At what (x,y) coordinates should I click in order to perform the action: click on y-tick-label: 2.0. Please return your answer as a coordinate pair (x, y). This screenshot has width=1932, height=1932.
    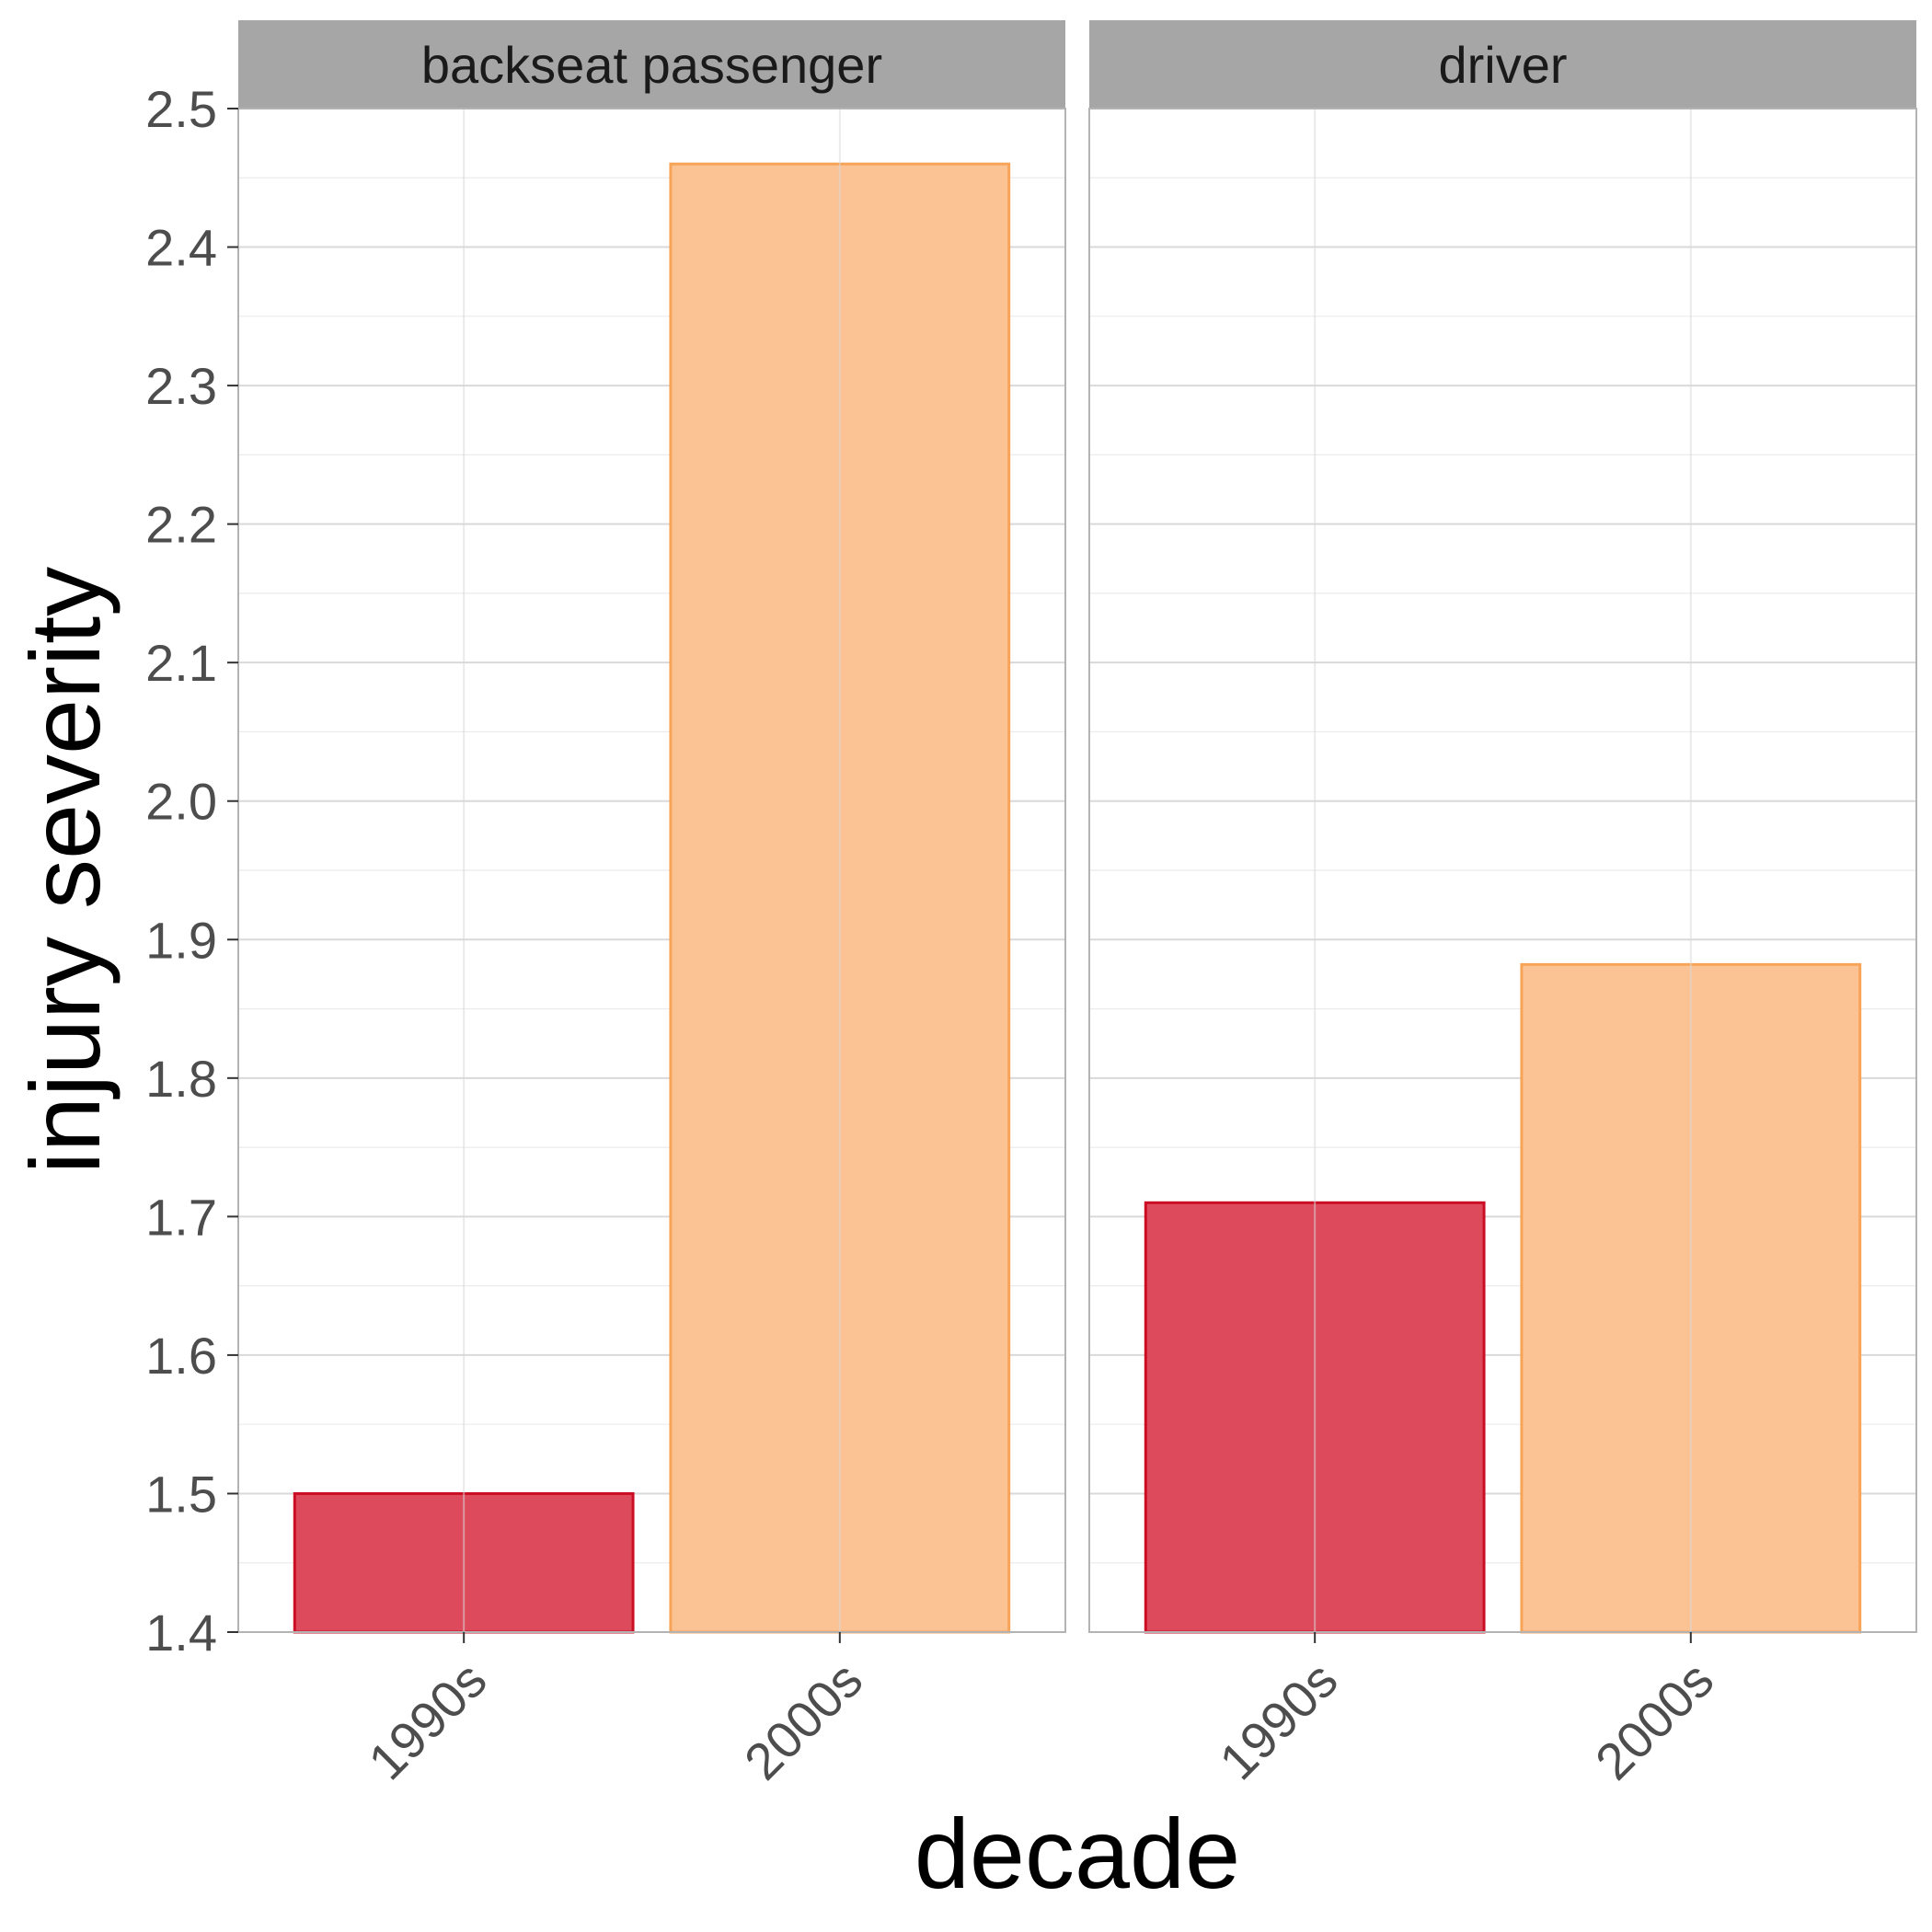
    Looking at the image, I should click on (181, 802).